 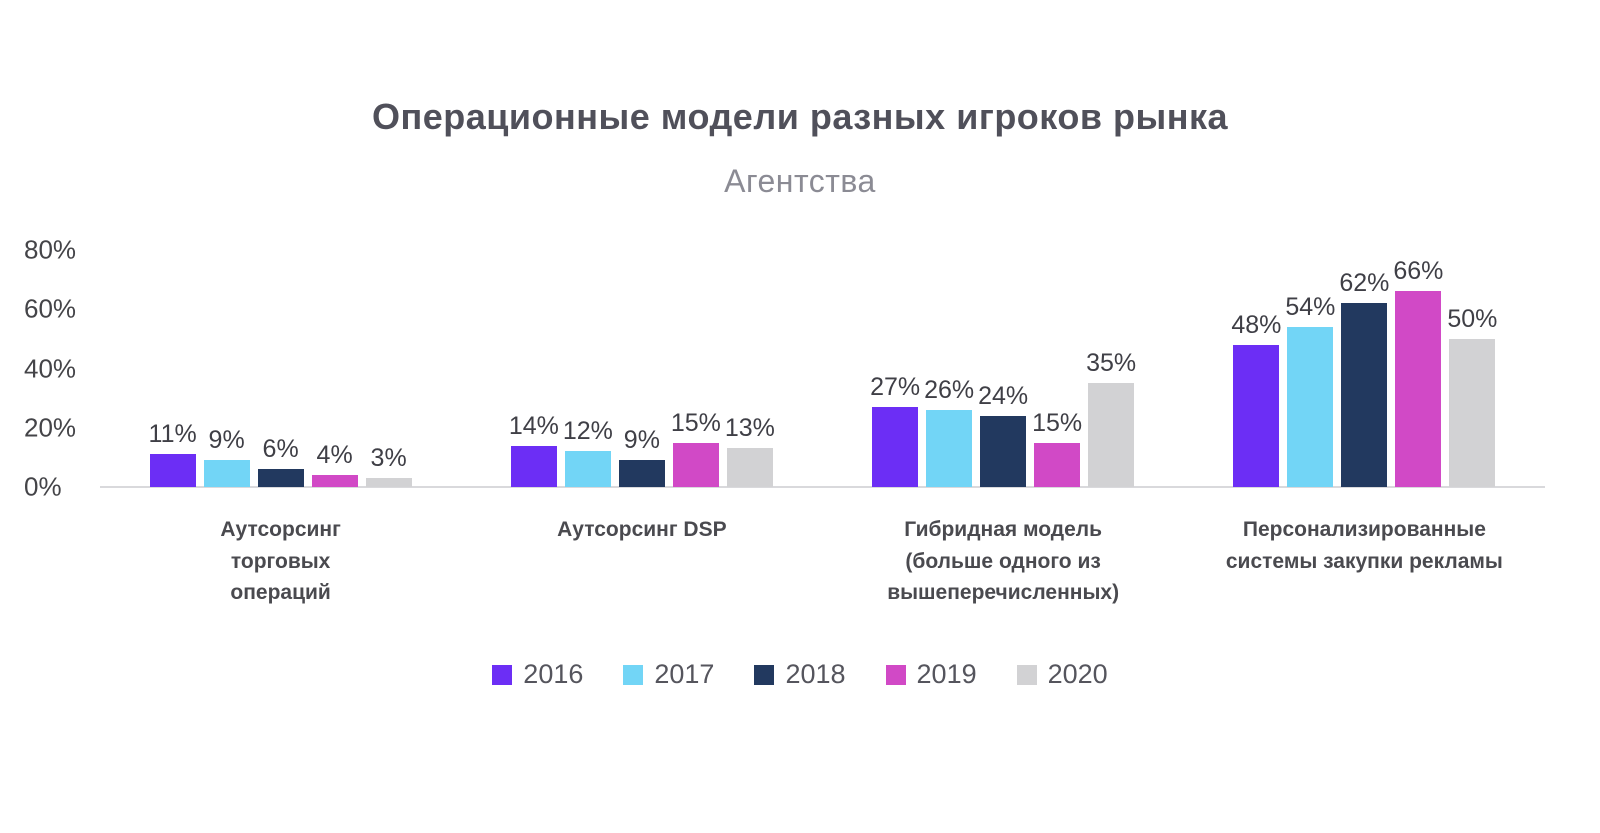 I want to click on bar-item: 48%, so click(x=1256, y=399).